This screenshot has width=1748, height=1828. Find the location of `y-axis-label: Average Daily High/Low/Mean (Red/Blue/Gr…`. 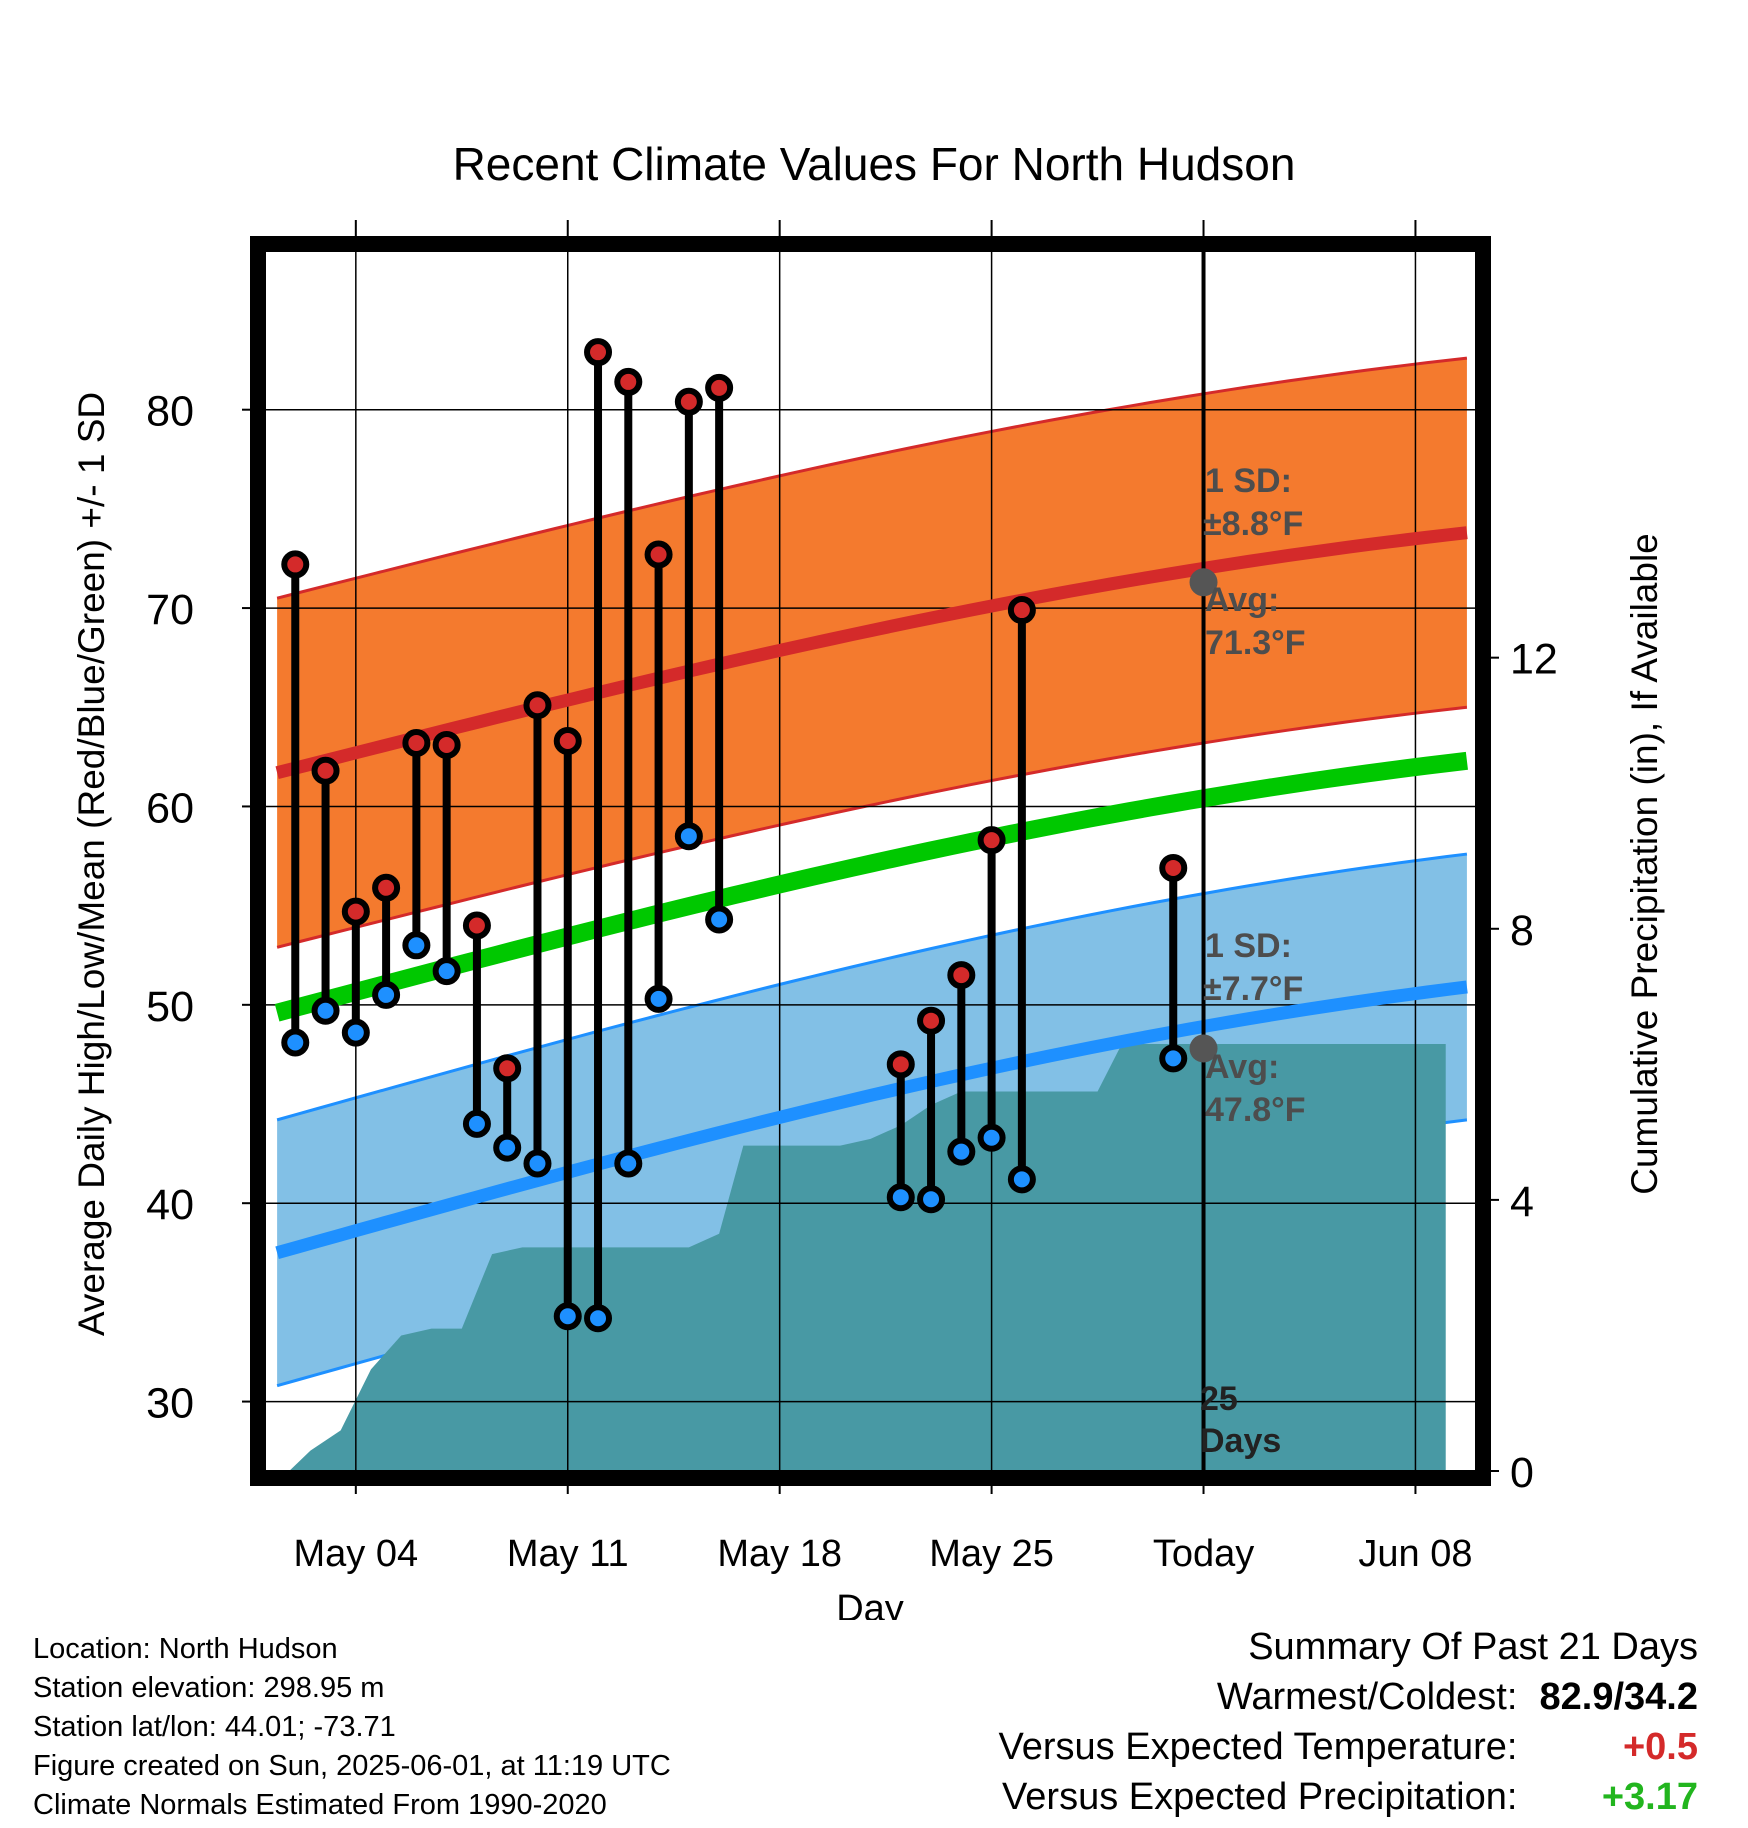

y-axis-label: Average Daily High/Low/Mean (Red/Blue/Gr… is located at coordinates (91, 864).